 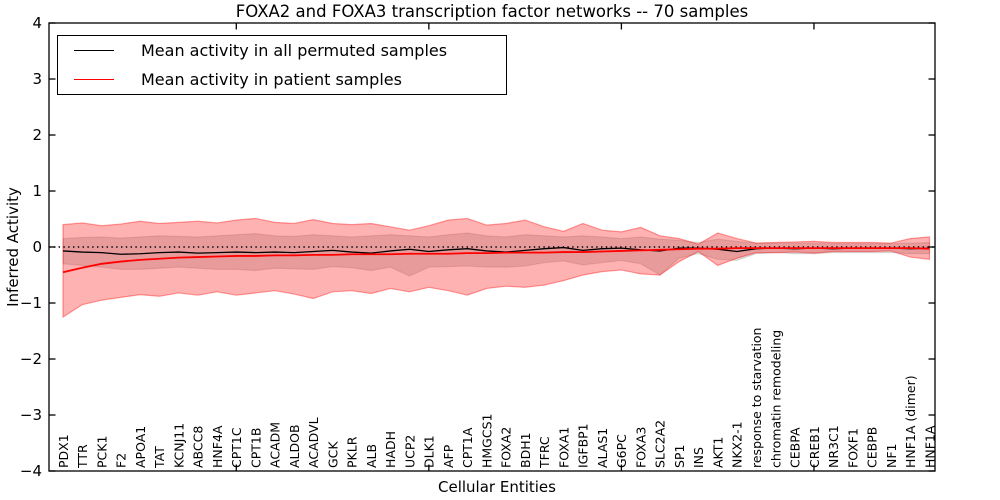 I want to click on y-tick-label: −1, so click(x=31, y=303).